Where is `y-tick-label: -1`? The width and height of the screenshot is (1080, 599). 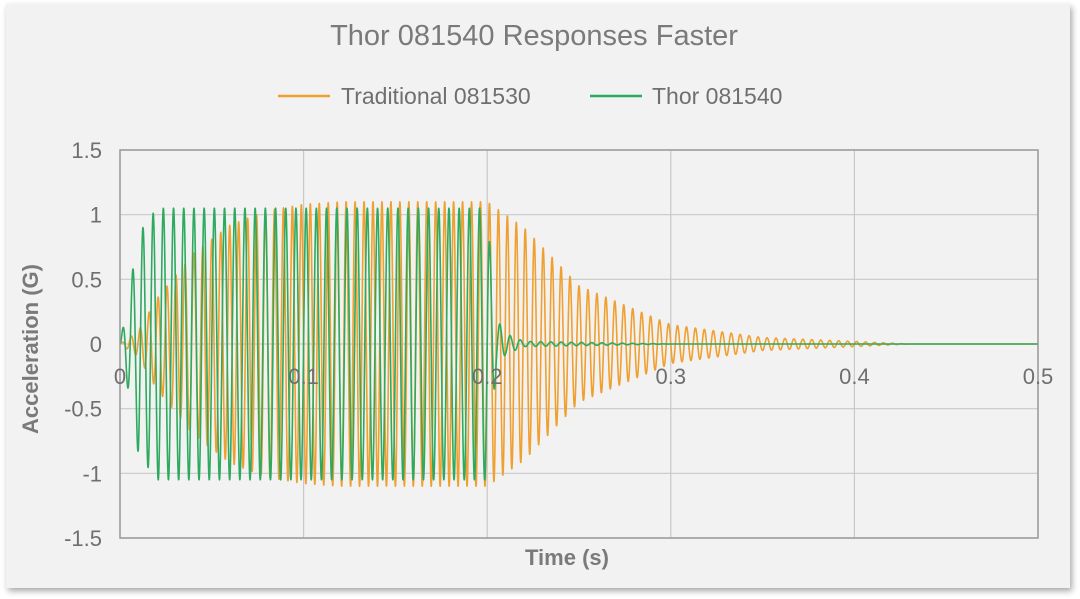 y-tick-label: -1 is located at coordinates (92, 473).